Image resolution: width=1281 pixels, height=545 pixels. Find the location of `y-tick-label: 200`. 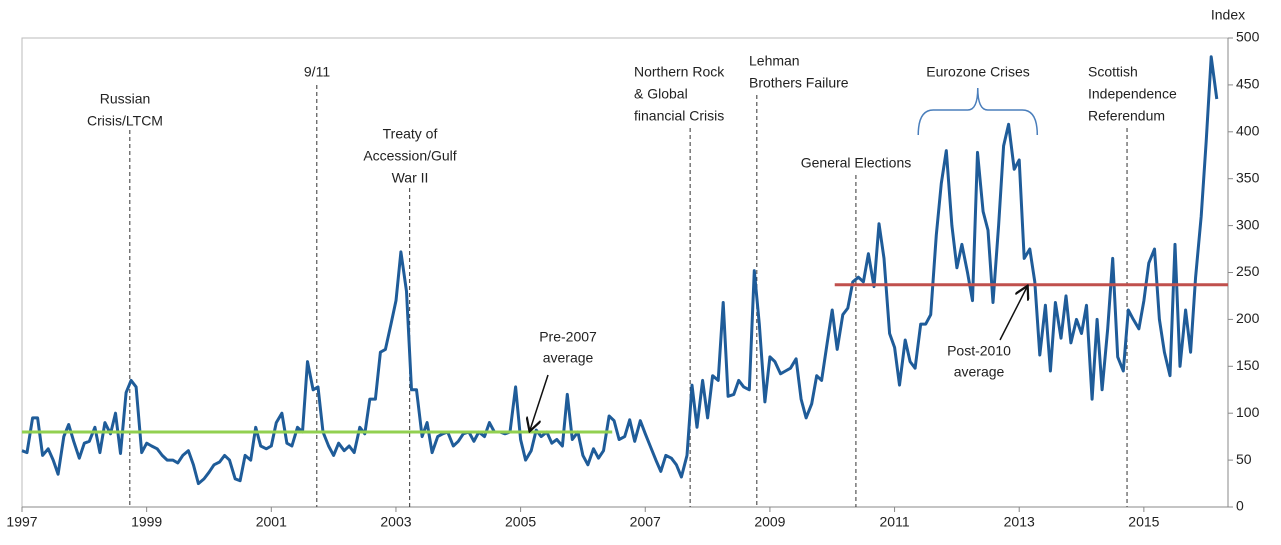

y-tick-label: 200 is located at coordinates (1248, 318).